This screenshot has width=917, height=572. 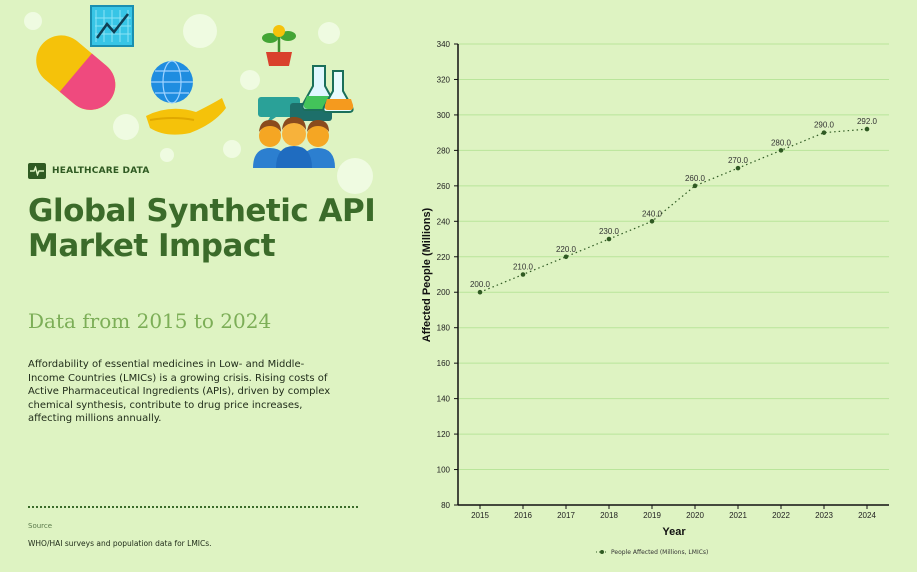 What do you see at coordinates (695, 178) in the screenshot?
I see `data-label: 260.0` at bounding box center [695, 178].